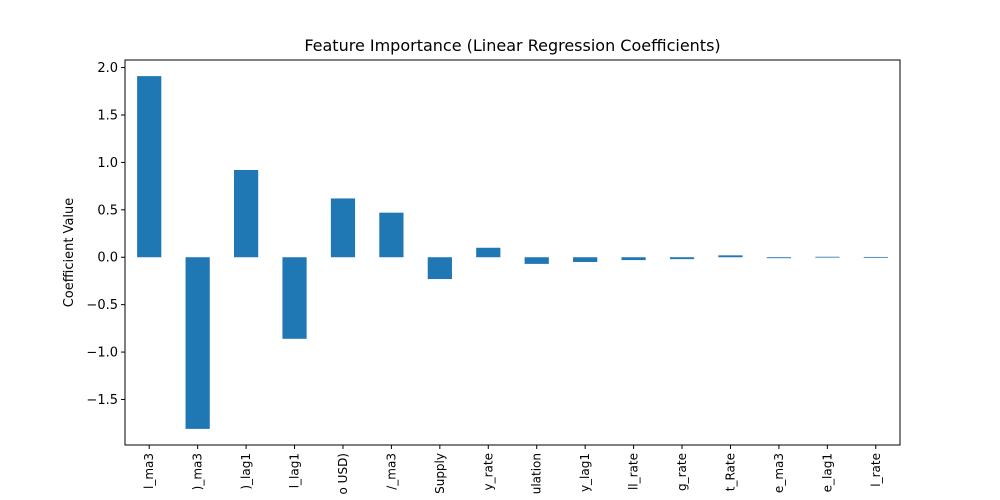  I want to click on x-tick-label: g_rate, so click(682, 472).